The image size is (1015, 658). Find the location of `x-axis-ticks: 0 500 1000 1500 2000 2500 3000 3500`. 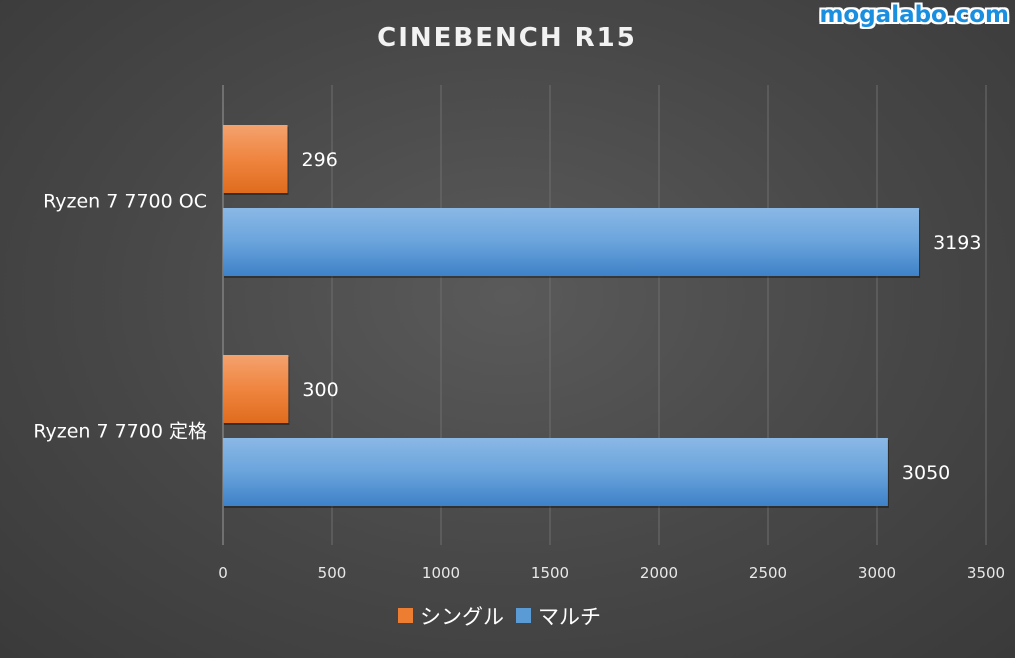

x-axis-ticks: 0 500 1000 1500 2000 2500 3000 3500 is located at coordinates (611, 573).